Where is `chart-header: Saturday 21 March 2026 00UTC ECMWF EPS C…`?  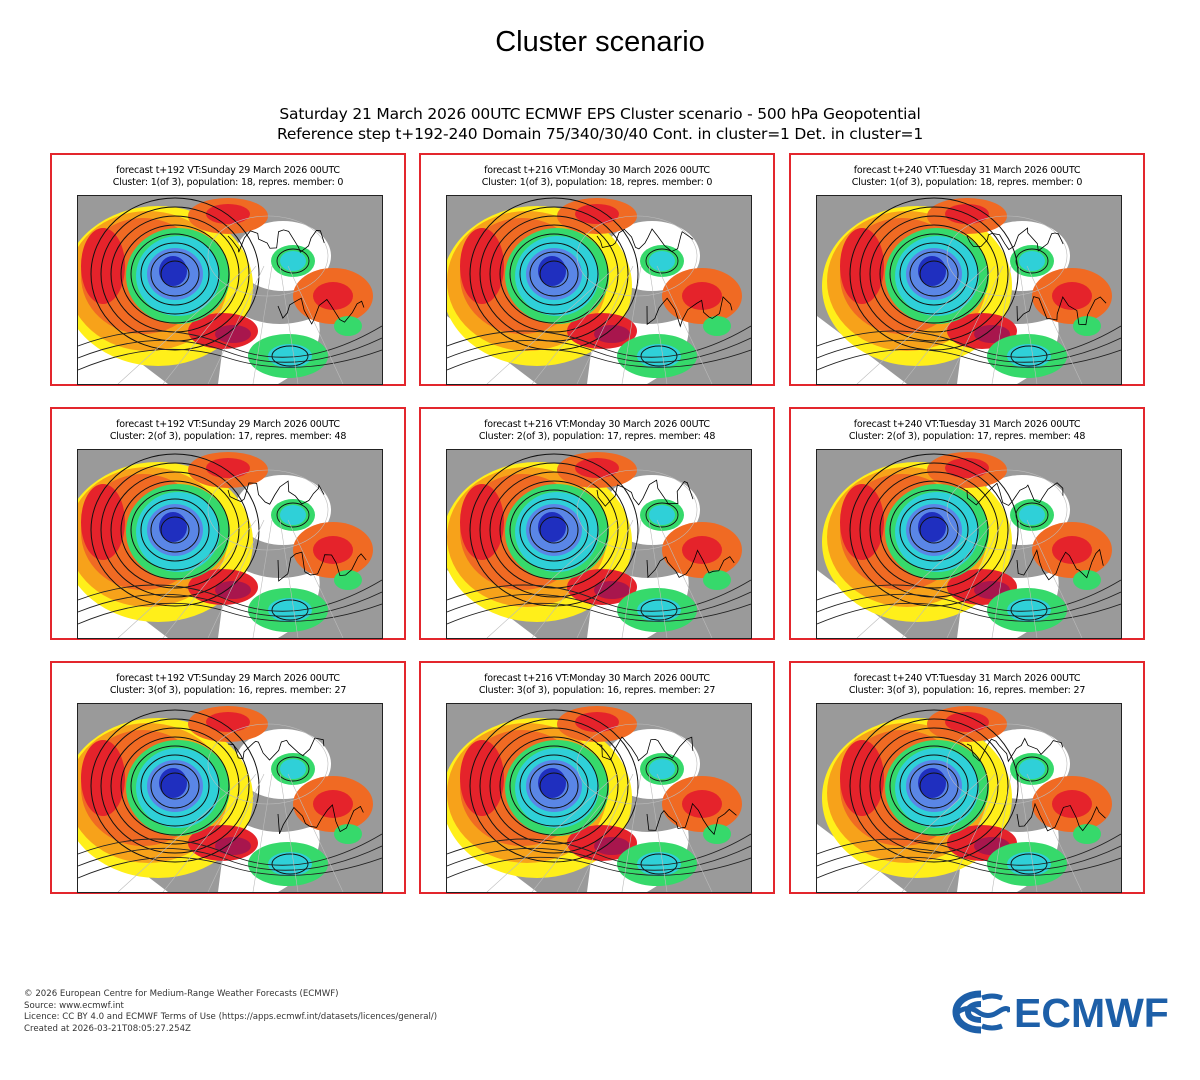 chart-header: Saturday 21 March 2026 00UTC ECMWF EPS C… is located at coordinates (600, 124).